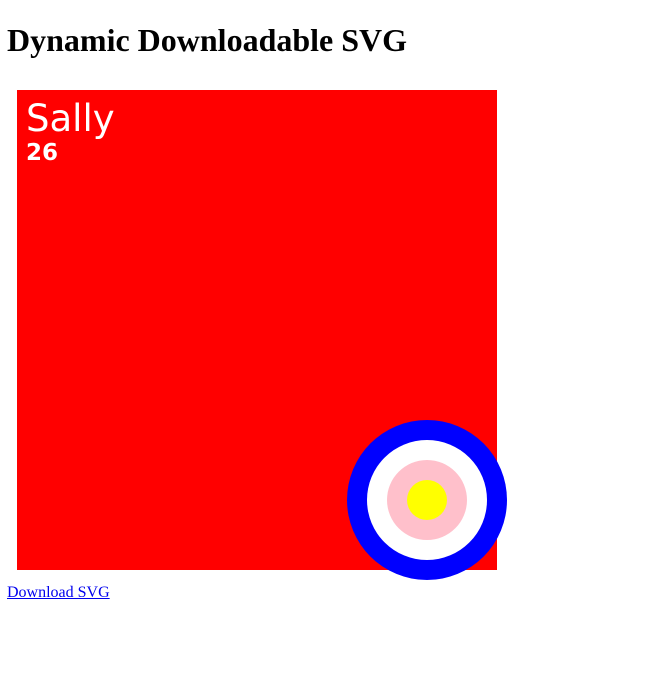 Image resolution: width=661 pixels, height=681 pixels. What do you see at coordinates (207, 40) in the screenshot?
I see `page-title: Dynamic Downloadable SVG` at bounding box center [207, 40].